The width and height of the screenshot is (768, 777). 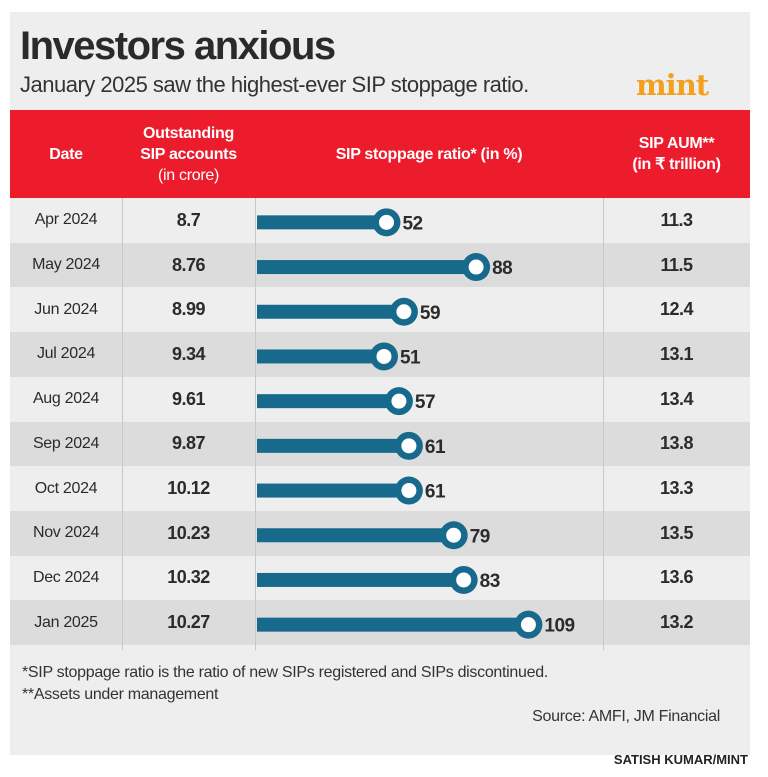 What do you see at coordinates (626, 716) in the screenshot?
I see `source: Source: AMFI, JM Financial` at bounding box center [626, 716].